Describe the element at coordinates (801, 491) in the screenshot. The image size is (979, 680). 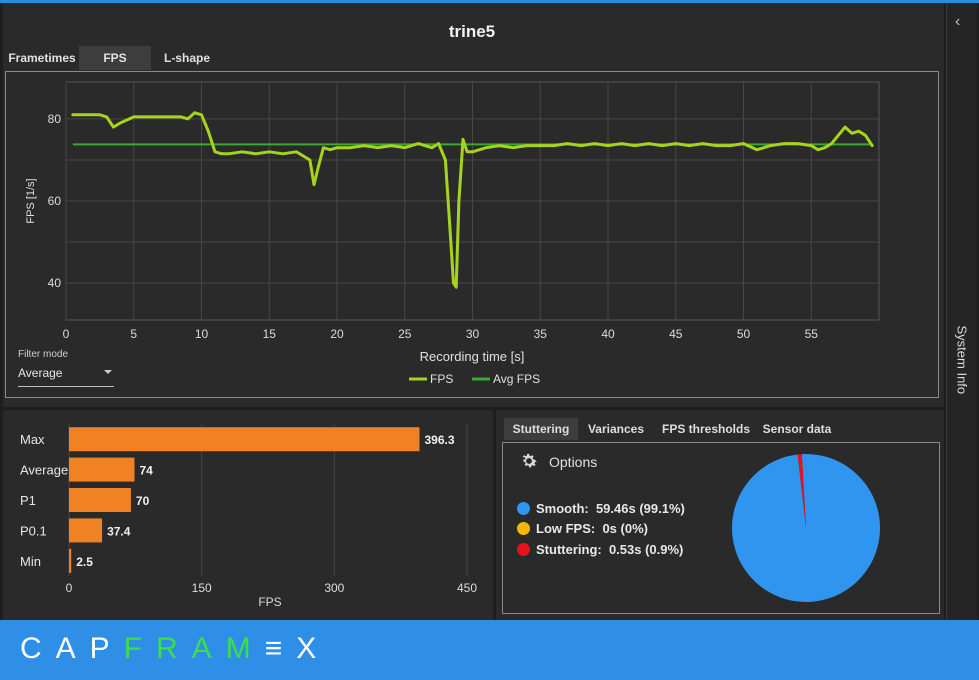
I see `pie-slice-stuttering` at that location.